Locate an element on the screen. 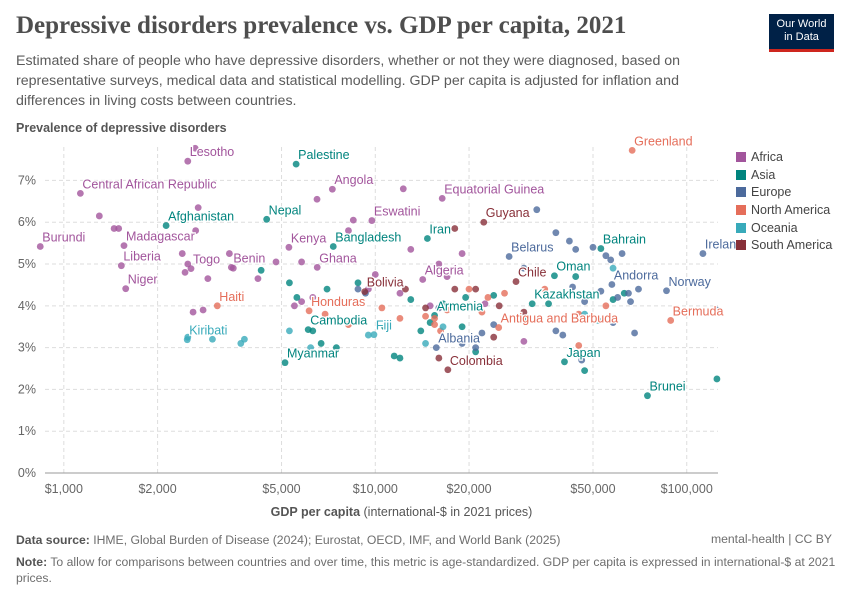 The height and width of the screenshot is (600, 850). country-label: Albania is located at coordinates (459, 339).